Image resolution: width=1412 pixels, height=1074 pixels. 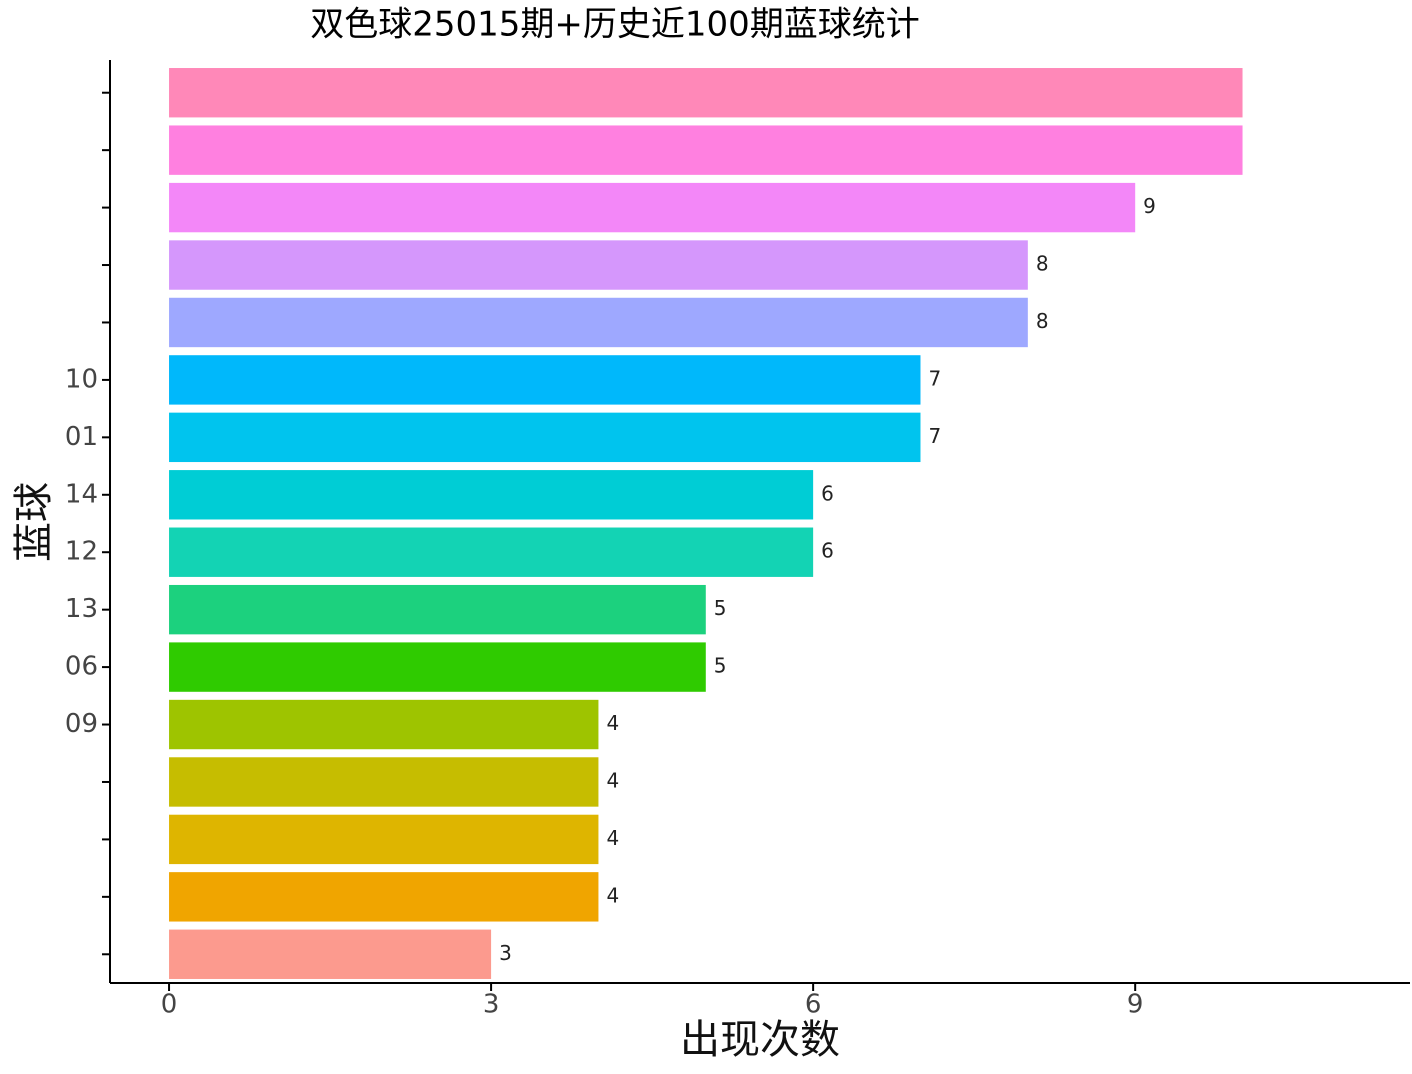 I want to click on x-tick-label: 6, so click(x=813, y=1005).